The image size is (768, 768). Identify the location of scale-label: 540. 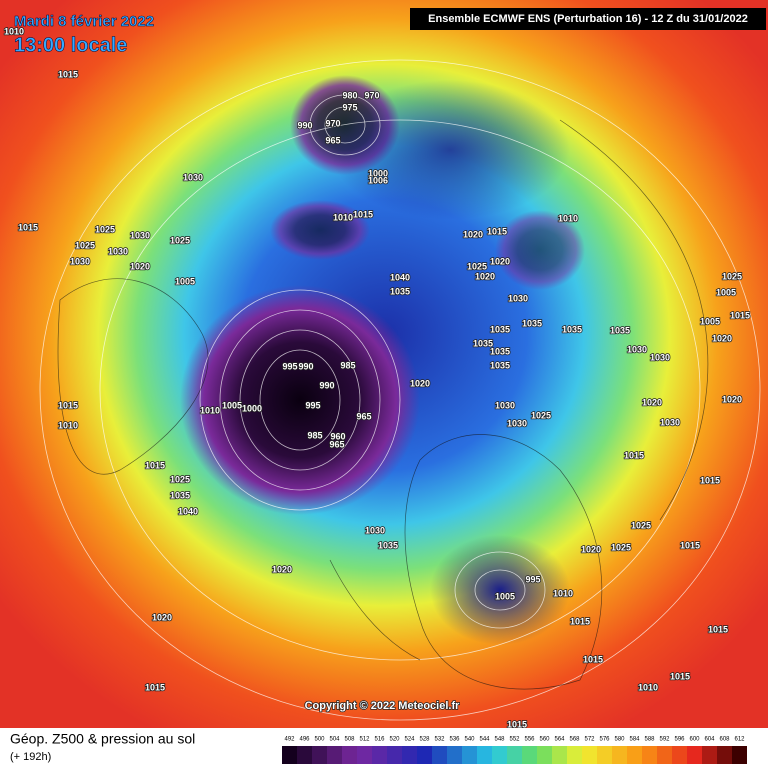
(469, 740).